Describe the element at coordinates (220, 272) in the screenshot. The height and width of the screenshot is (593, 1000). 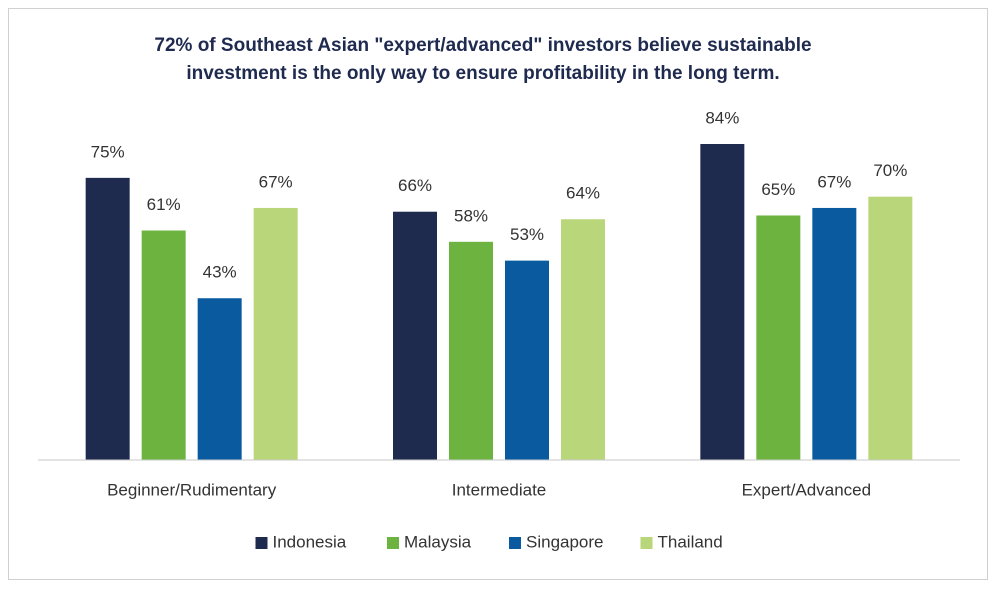
I see `value-label: 43%` at that location.